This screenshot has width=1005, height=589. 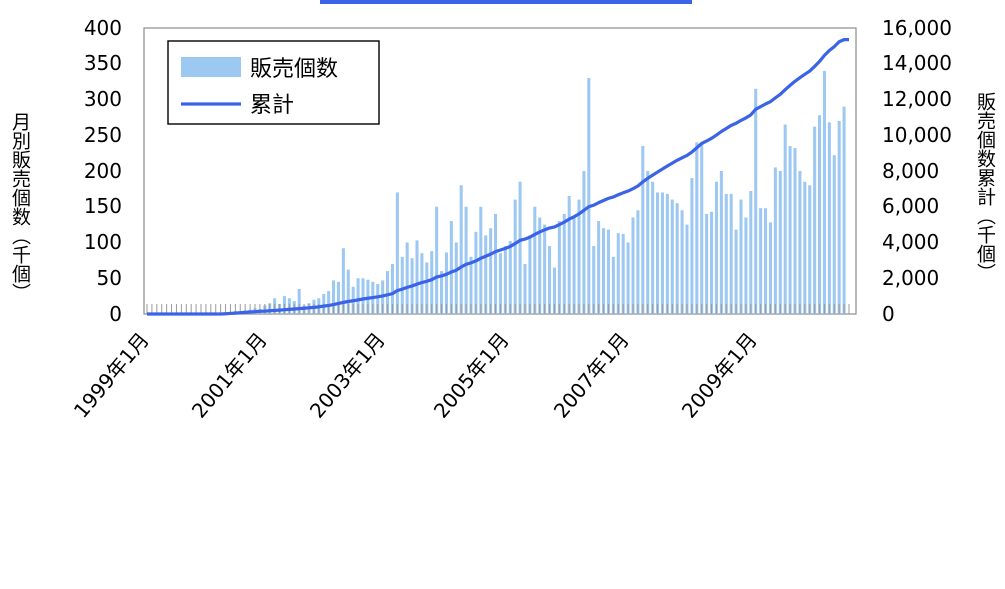 I want to click on legend-box, so click(x=273, y=82).